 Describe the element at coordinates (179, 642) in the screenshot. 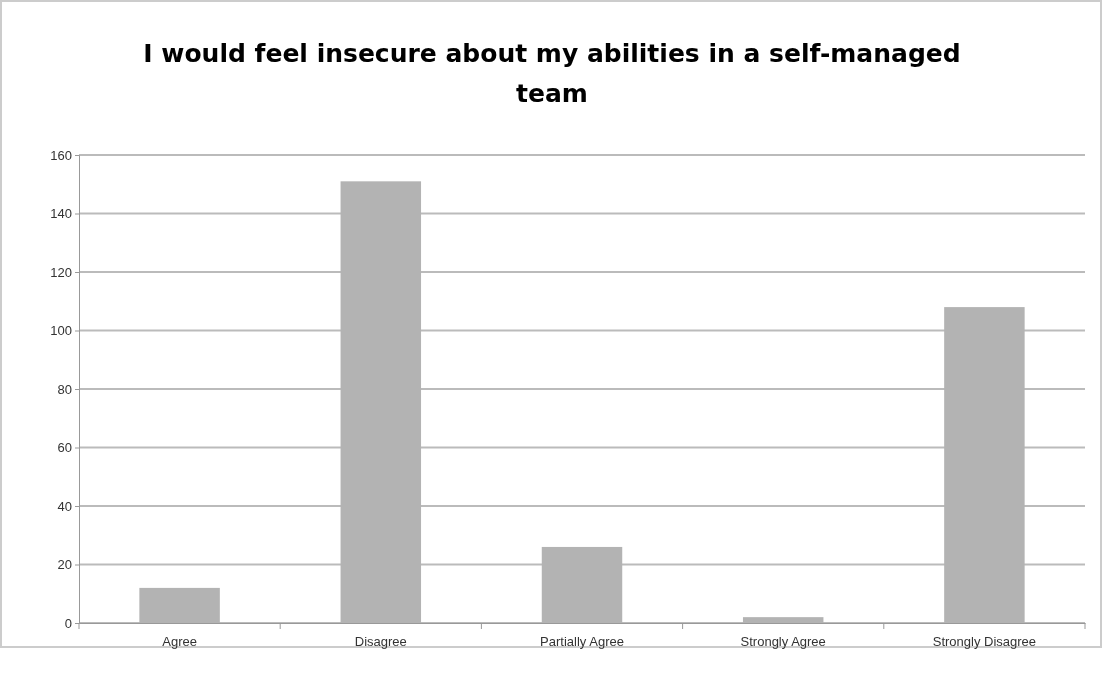

I see `x-tick-label: Agree` at that location.